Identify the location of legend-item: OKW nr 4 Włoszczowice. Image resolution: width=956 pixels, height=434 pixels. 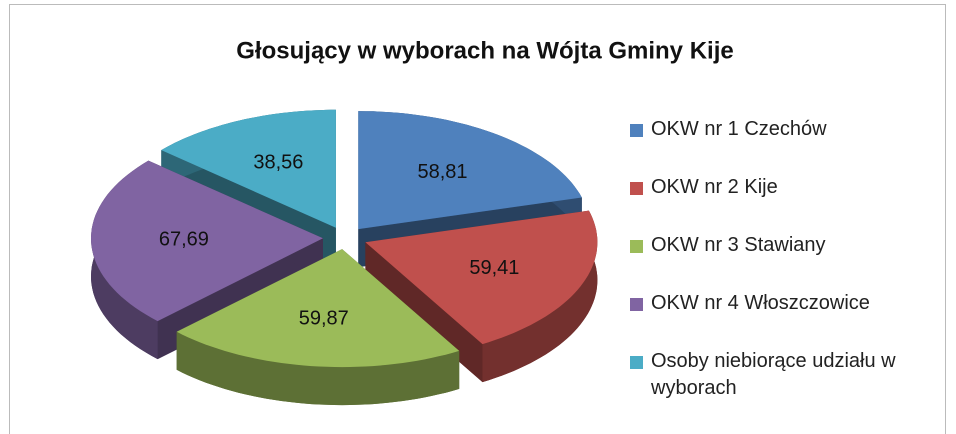
(780, 321).